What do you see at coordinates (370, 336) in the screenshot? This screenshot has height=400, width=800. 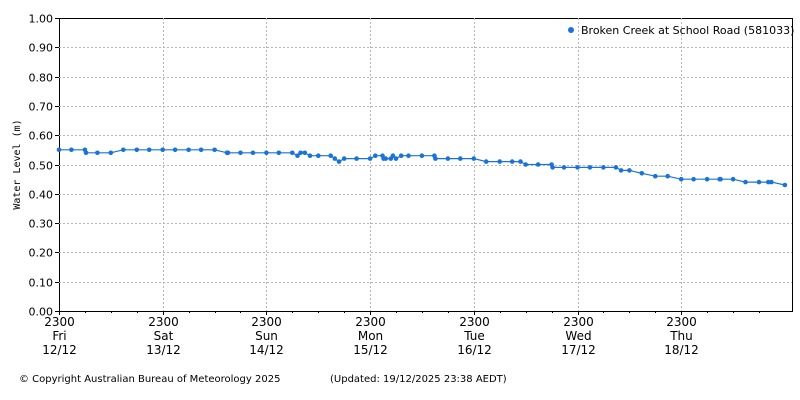 I see `x-tick-day: Mon` at bounding box center [370, 336].